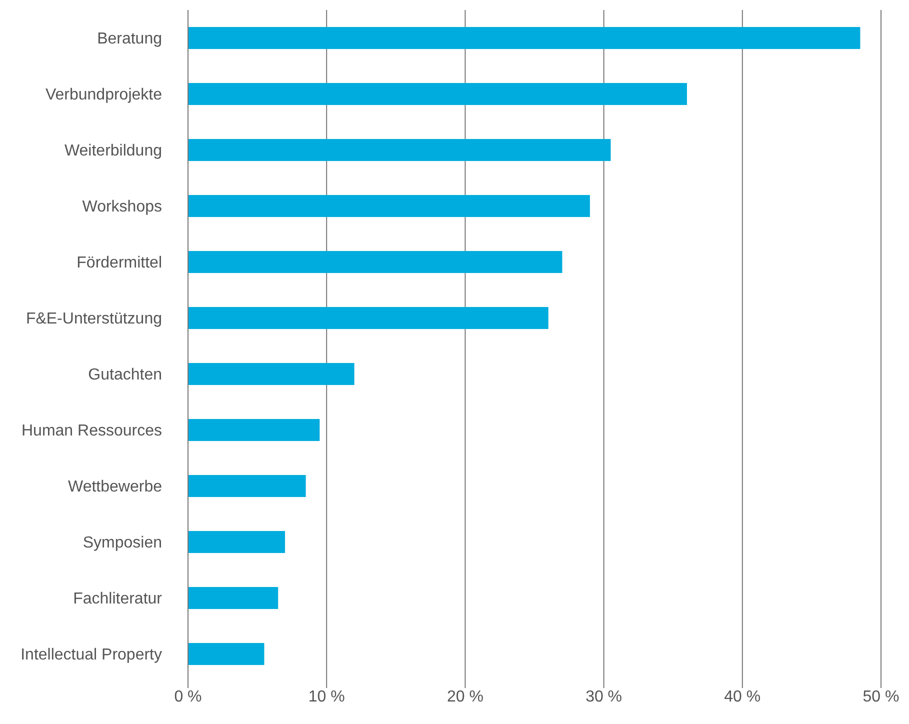 This screenshot has width=909, height=724. What do you see at coordinates (188, 697) in the screenshot?
I see `x-tick-label: 0 %` at bounding box center [188, 697].